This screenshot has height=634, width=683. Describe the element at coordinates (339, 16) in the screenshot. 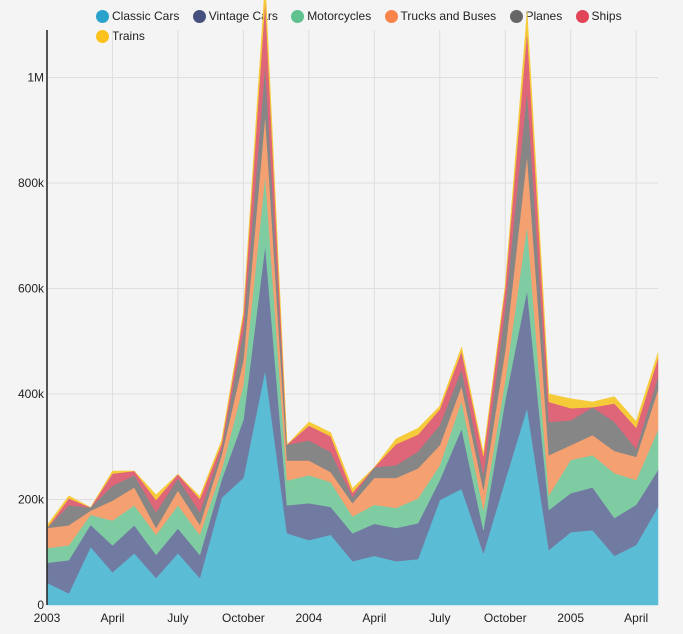

I see `legend-label: Motorcycles` at that location.